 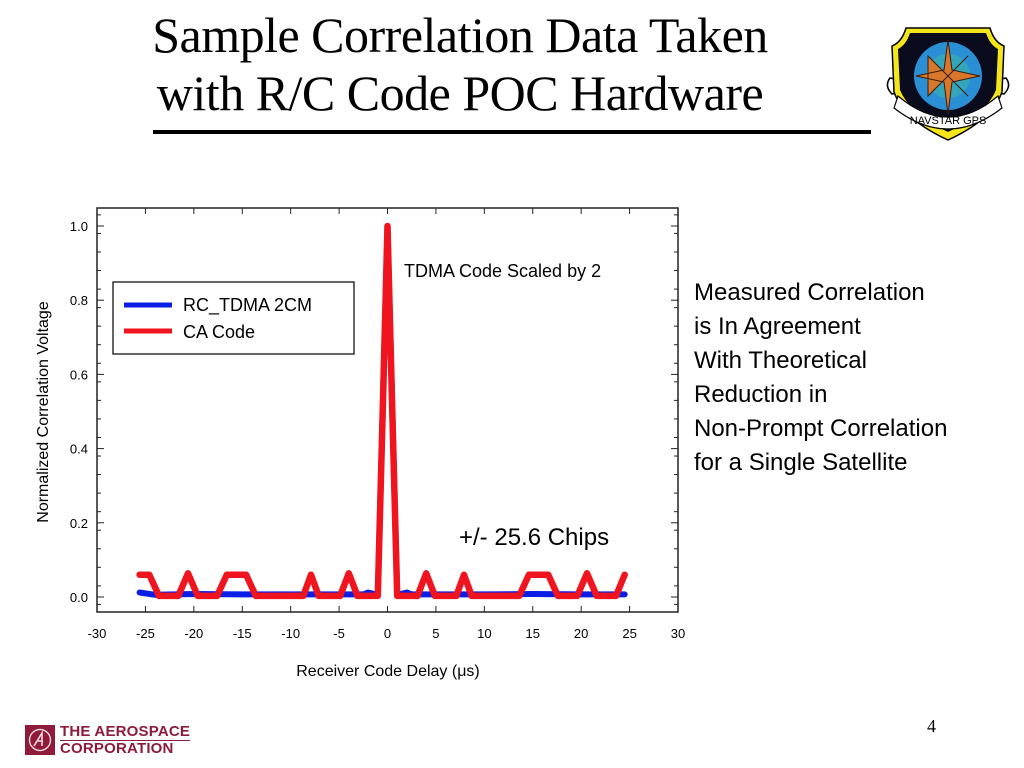 What do you see at coordinates (460, 93) in the screenshot?
I see `slide-title-line-2: with R/C Code POC Hardware` at bounding box center [460, 93].